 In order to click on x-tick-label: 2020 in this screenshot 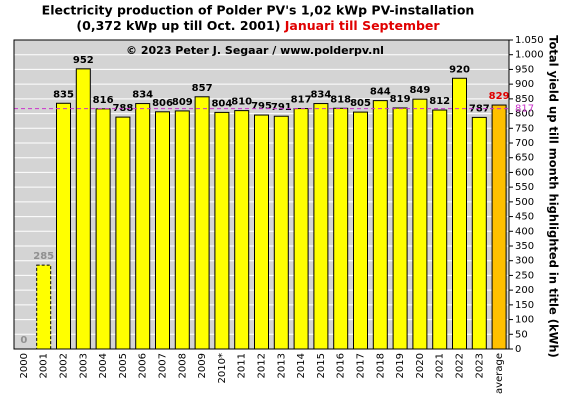, I will do `click(420, 365)`.